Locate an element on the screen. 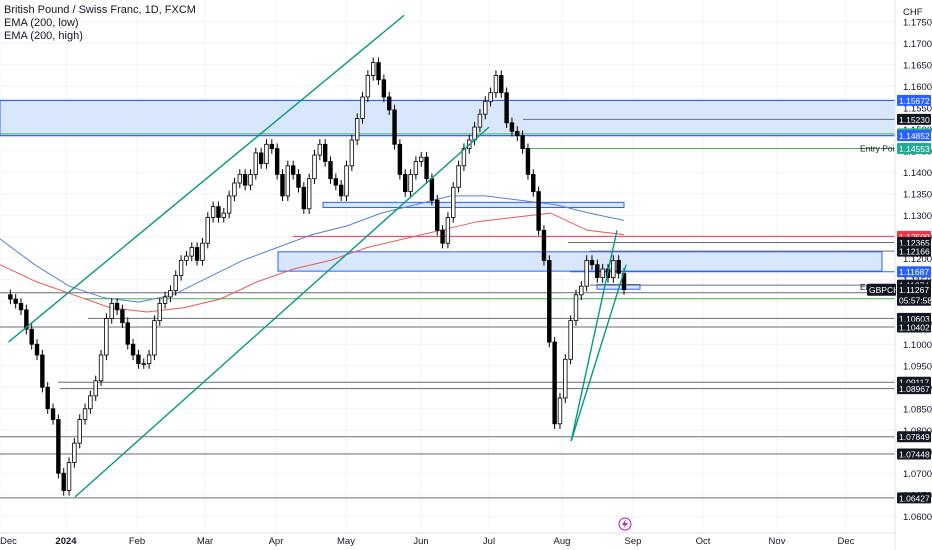  time-tick-label: Dec is located at coordinates (846, 541).